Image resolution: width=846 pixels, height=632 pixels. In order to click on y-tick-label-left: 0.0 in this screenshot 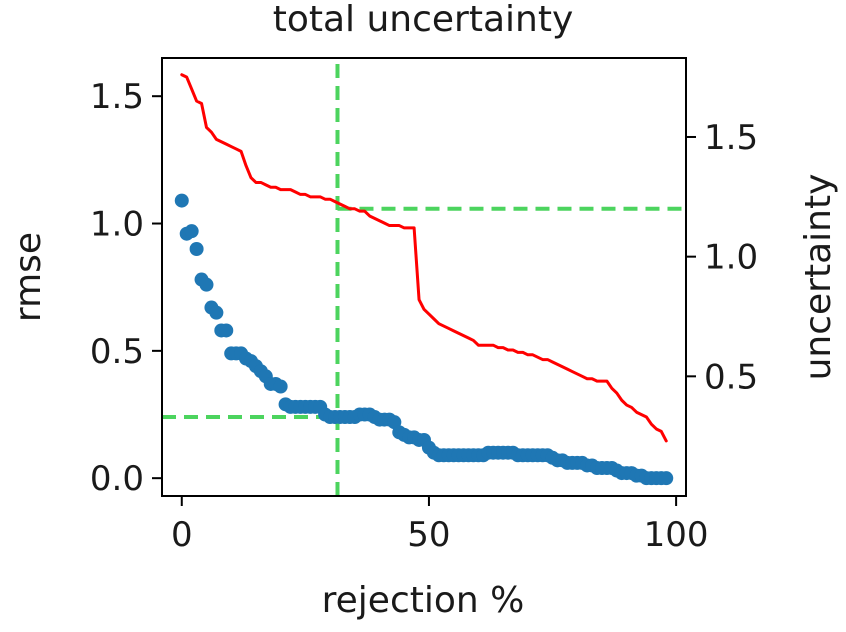, I will do `click(117, 479)`.